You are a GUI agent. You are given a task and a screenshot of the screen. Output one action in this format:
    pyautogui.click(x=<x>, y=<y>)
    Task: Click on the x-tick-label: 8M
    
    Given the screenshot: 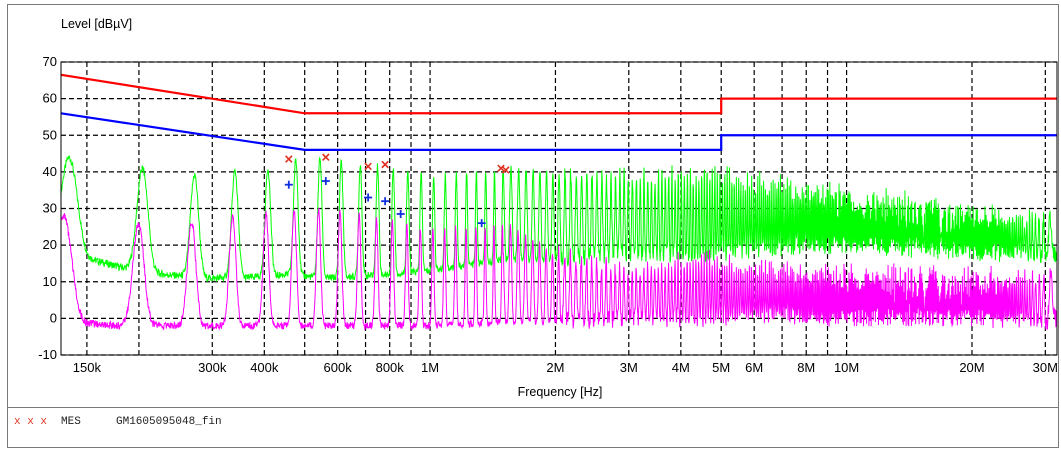 What is the action you would take?
    pyautogui.click(x=806, y=367)
    